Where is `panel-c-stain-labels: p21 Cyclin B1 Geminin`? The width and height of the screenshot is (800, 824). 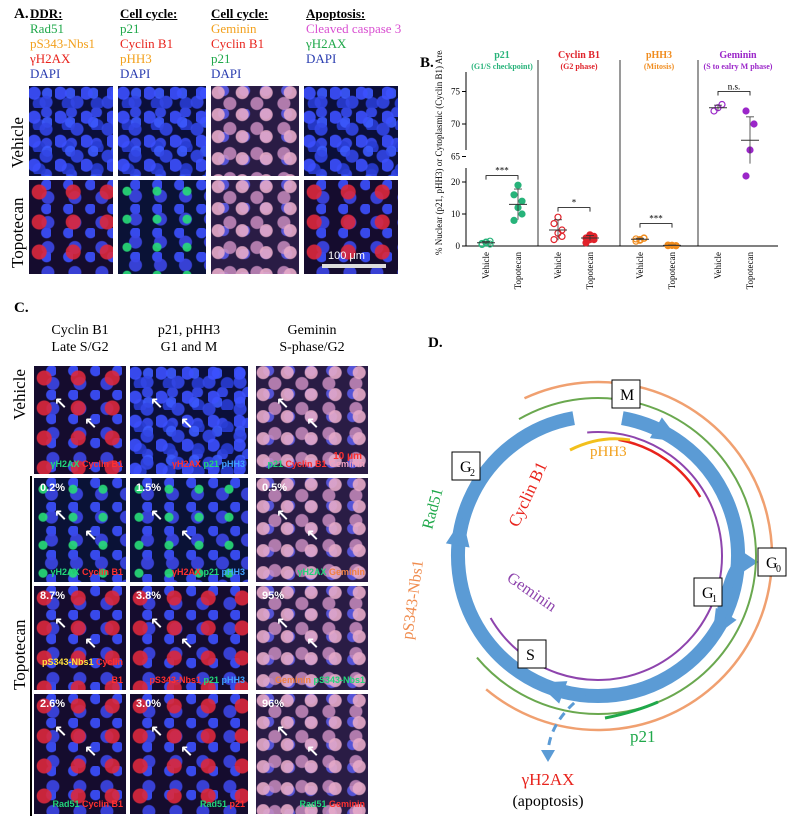
panel-c-stain-labels: p21 Cyclin B1 Geminin is located at coordinates (312, 463).